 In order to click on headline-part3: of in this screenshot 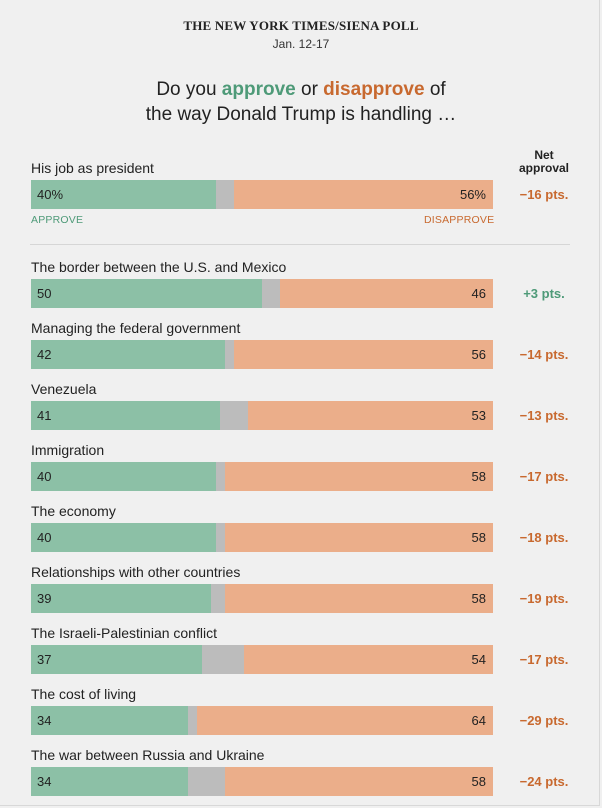, I will do `click(435, 89)`.